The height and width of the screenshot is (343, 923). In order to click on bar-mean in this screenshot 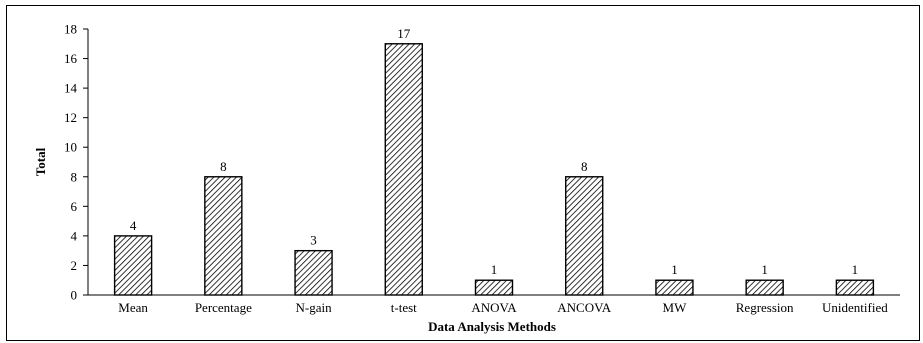, I will do `click(133, 265)`.